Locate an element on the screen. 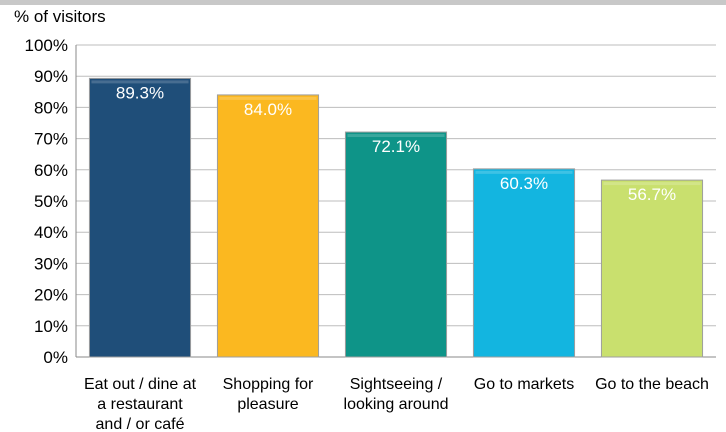 Image resolution: width=726 pixels, height=432 pixels. y-tick-label: 30% is located at coordinates (51, 263).